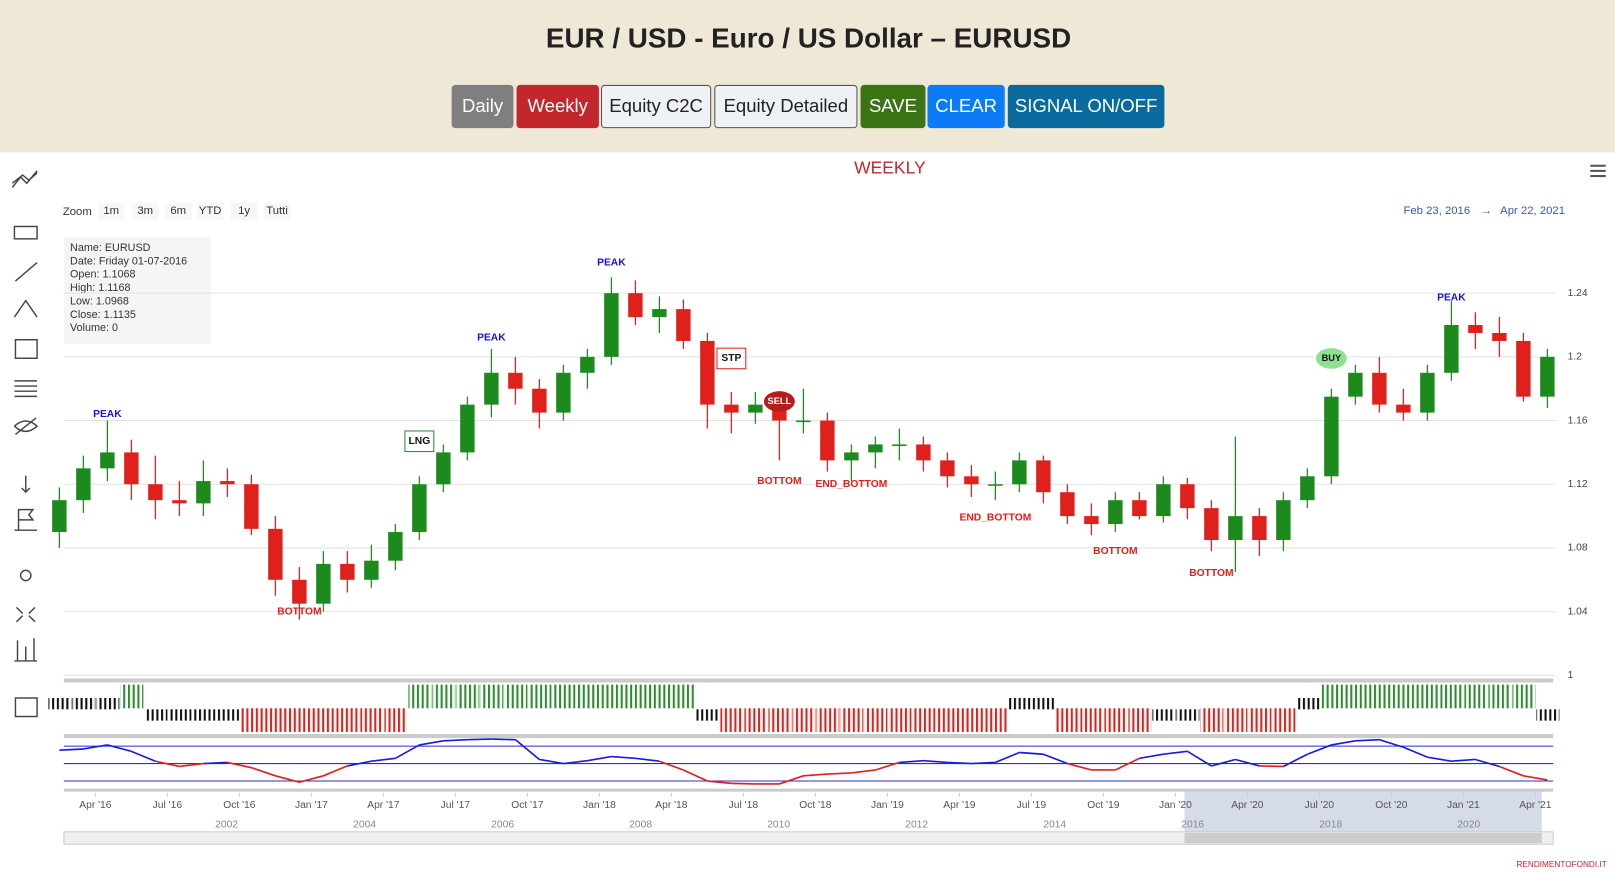 This screenshot has width=1615, height=873. What do you see at coordinates (640, 824) in the screenshot?
I see `navigator-label: 2008` at bounding box center [640, 824].